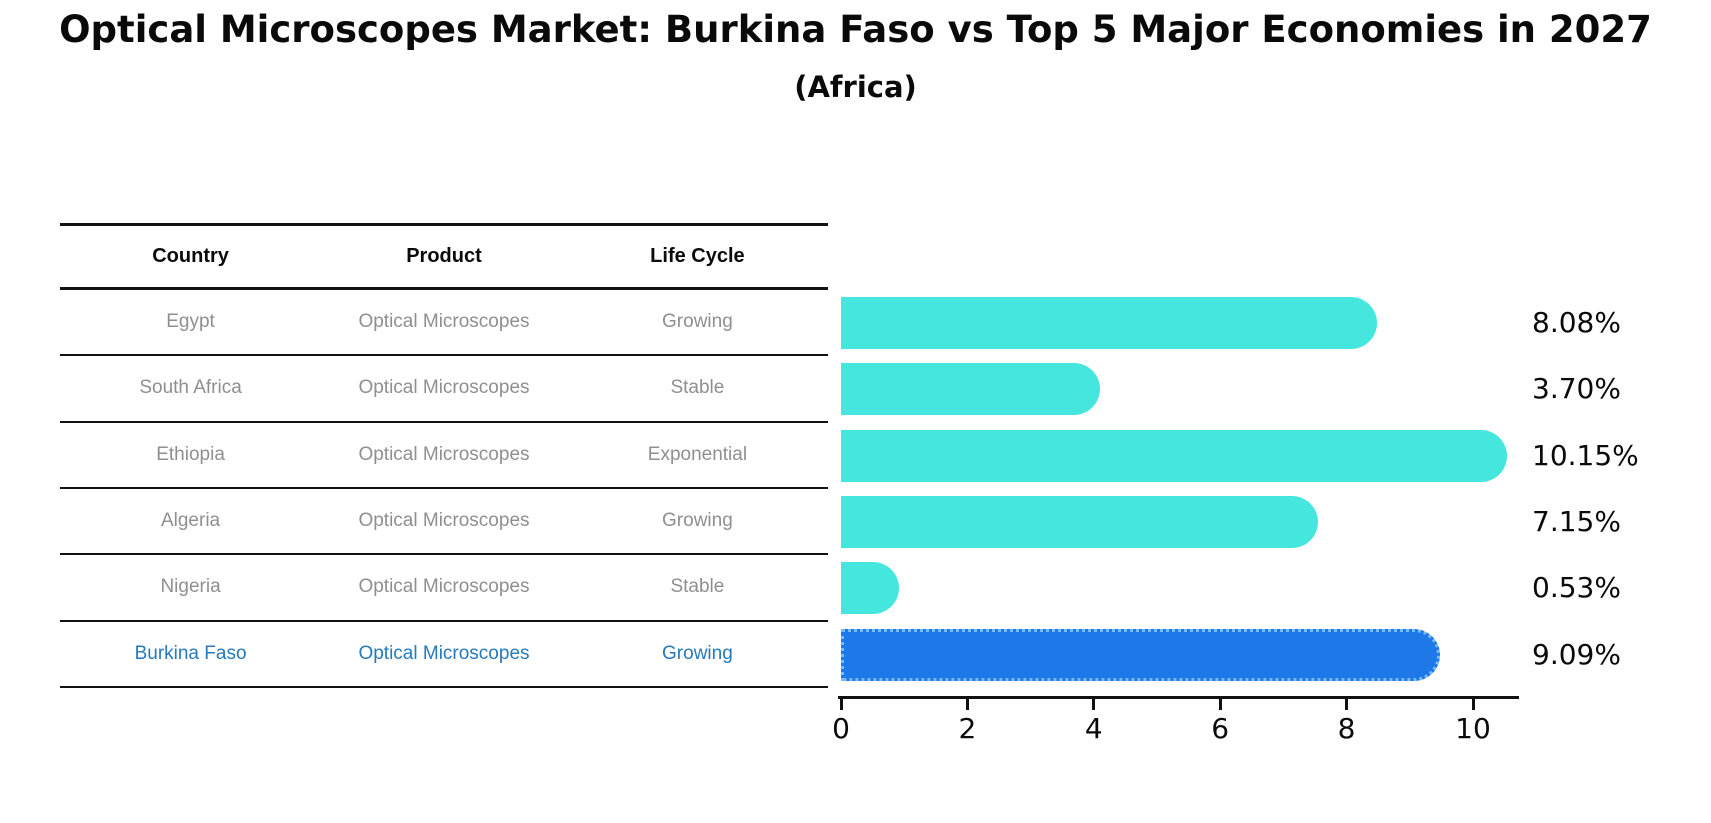 This screenshot has width=1711, height=823. Describe the element at coordinates (1576, 389) in the screenshot. I see `value-label-south-africa: 3.70%` at that location.